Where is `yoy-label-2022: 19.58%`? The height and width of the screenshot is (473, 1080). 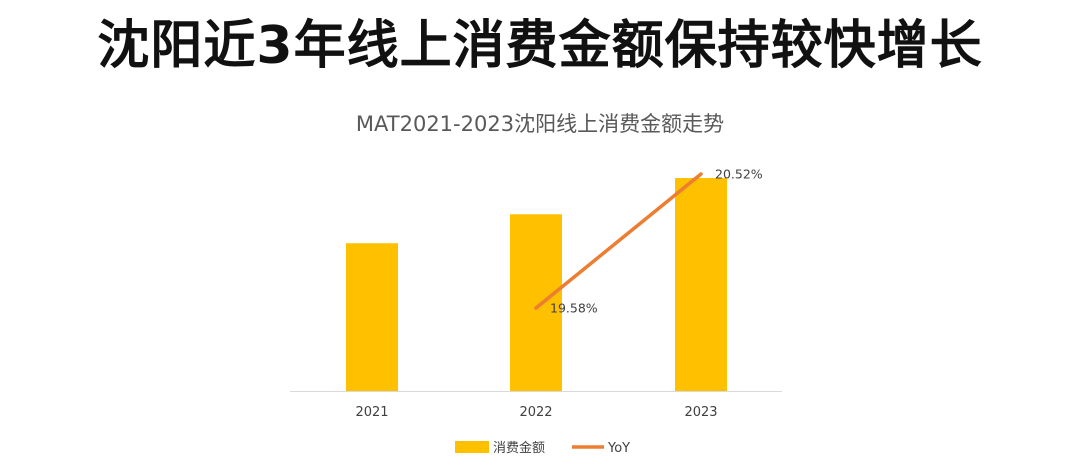
yoy-label-2022: 19.58% is located at coordinates (574, 308).